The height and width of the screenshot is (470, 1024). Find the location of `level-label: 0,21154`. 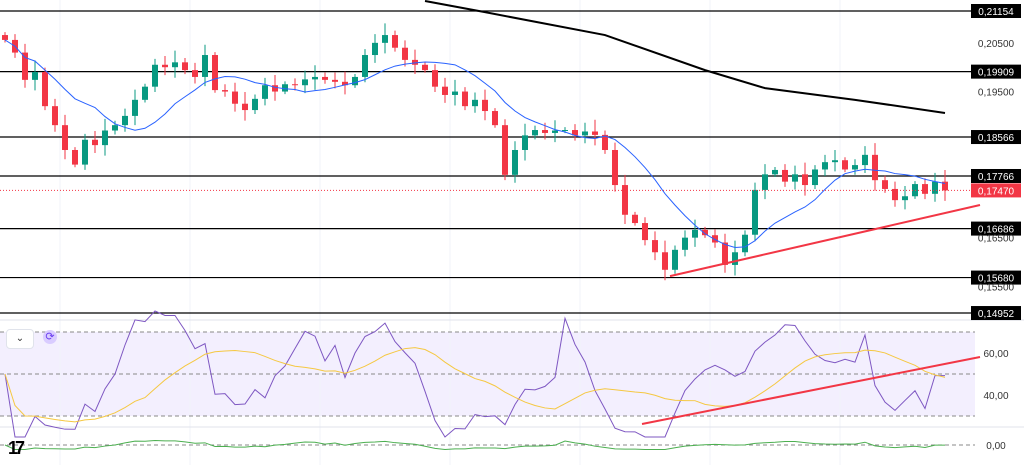

level-label: 0,21154 is located at coordinates (996, 12).